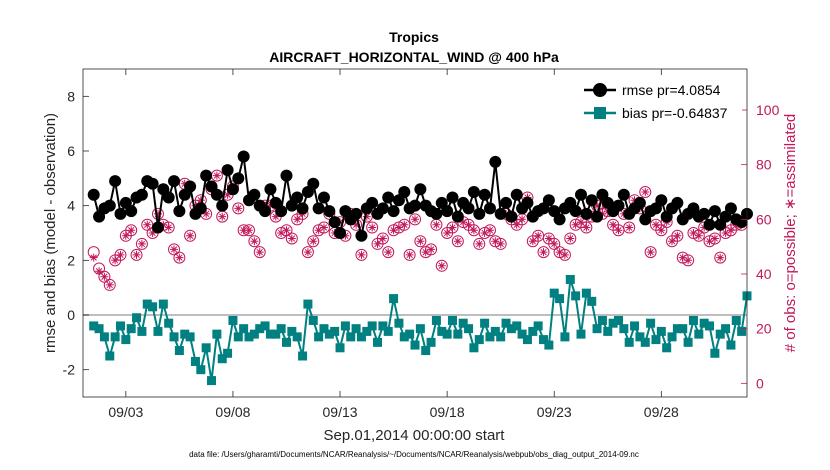  Describe the element at coordinates (71, 315) in the screenshot. I see `y-tick-label: 0` at that location.